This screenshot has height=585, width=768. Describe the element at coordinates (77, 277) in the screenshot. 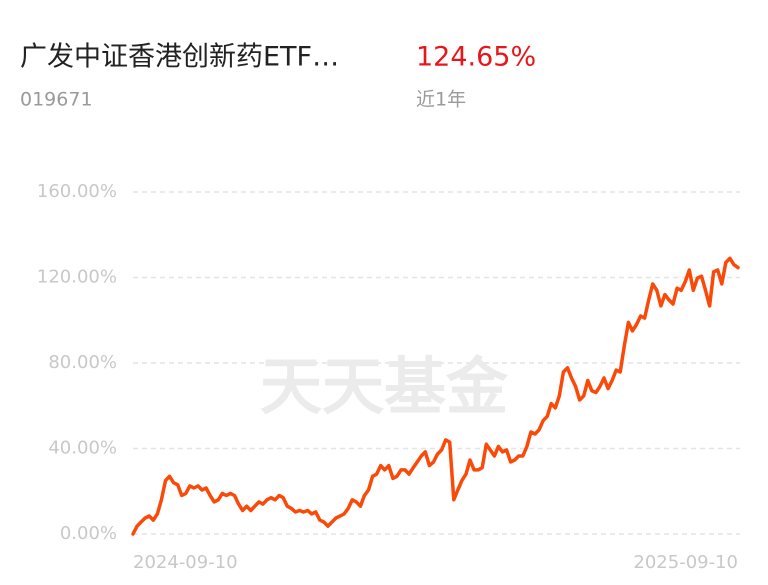

I see `y-tick-label: 120.00%` at that location.